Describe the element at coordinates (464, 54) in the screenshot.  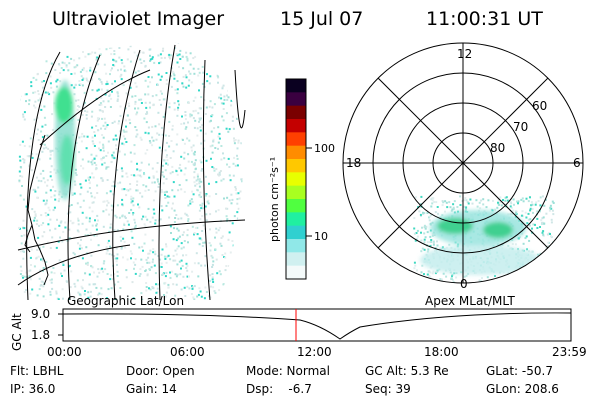
I see `mlt-label-12: 12` at that location.